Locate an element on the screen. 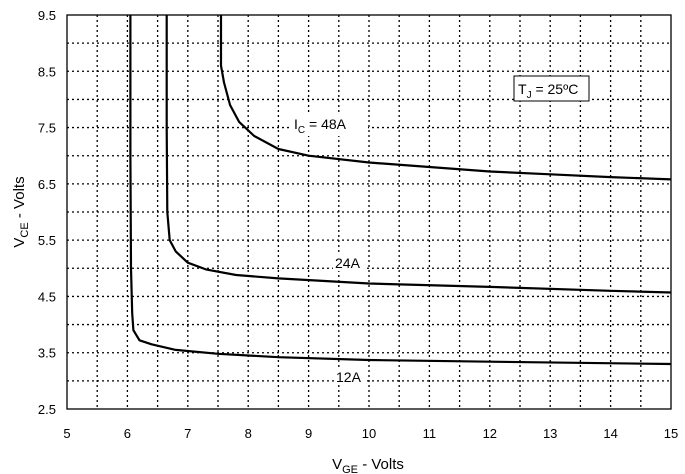 The image size is (685, 474). y-tick-label: 5.5 is located at coordinates (47, 240).